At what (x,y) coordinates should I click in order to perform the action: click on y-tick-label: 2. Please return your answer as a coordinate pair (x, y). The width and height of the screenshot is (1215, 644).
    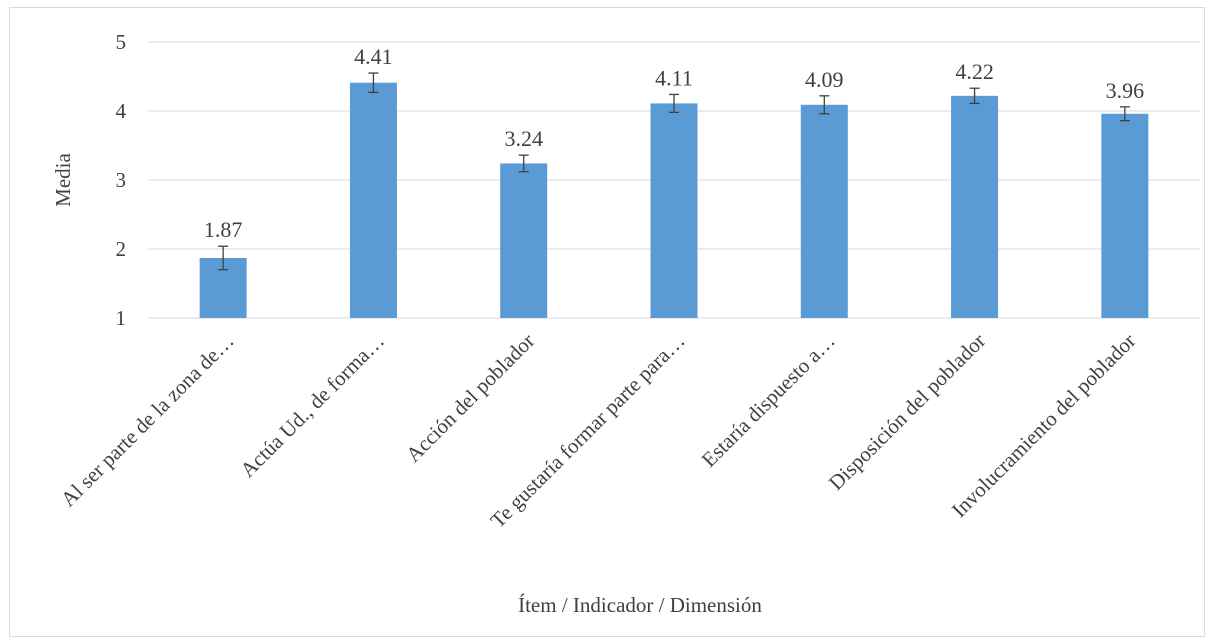
    Looking at the image, I should click on (121, 249).